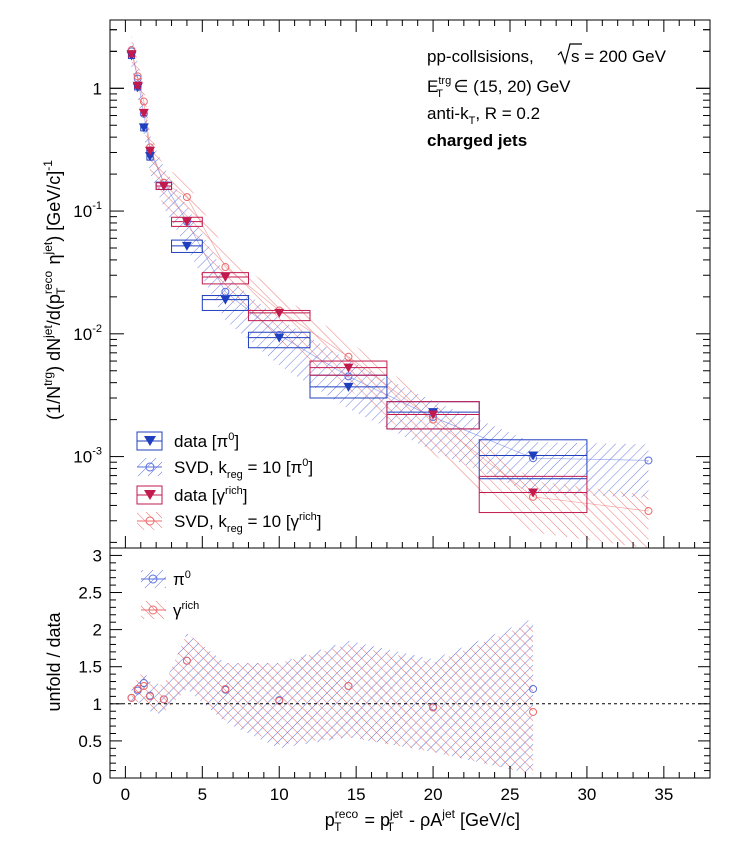  I want to click on x-axis-title: preco T = pjet T - ρAjet [GeV/c], so click(422, 820).